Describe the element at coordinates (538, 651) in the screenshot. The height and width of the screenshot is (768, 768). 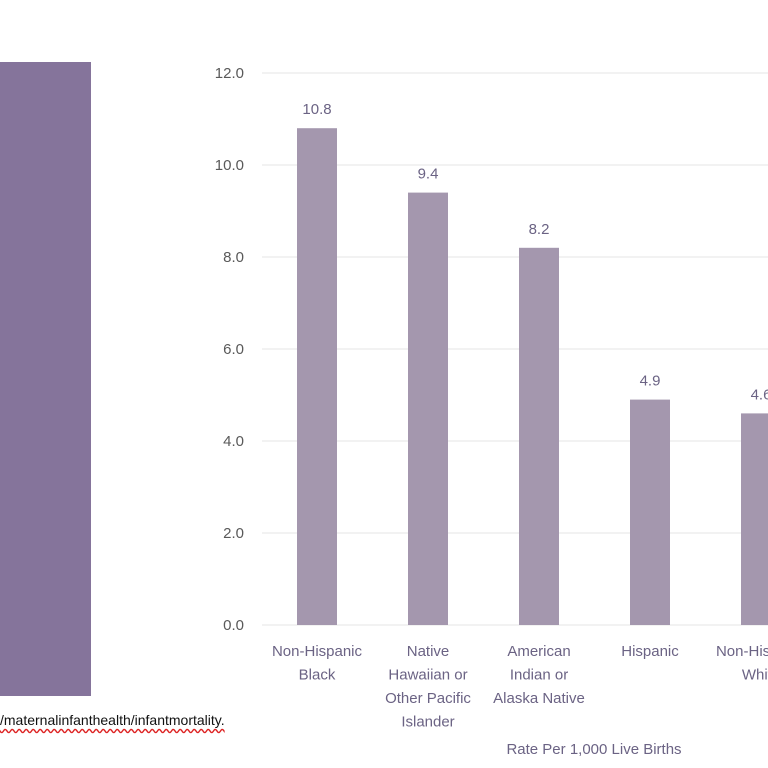
I see `x-category-label-line: American` at that location.